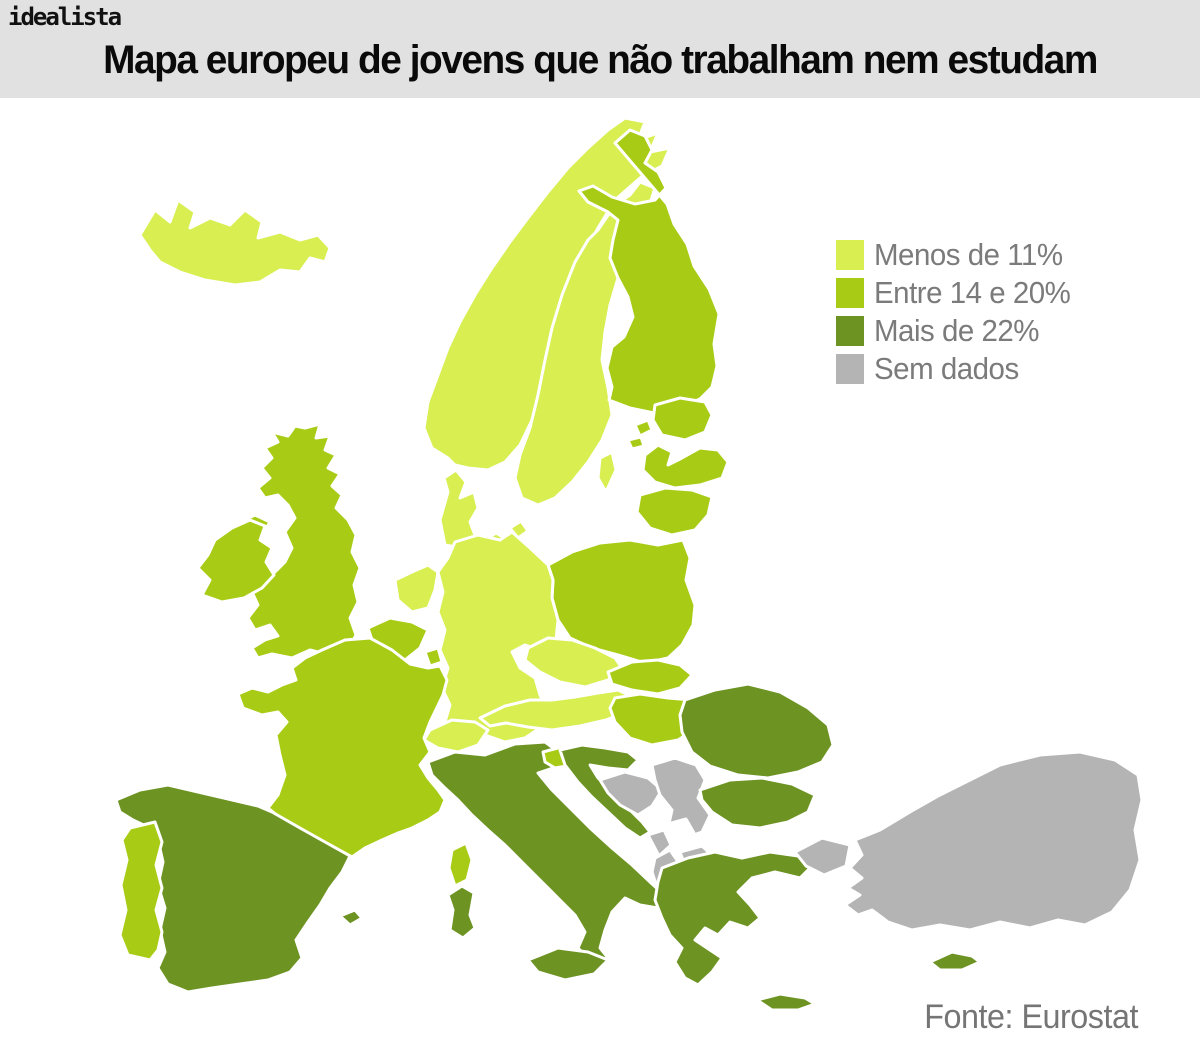  I want to click on country-netherlands, so click(416, 588).